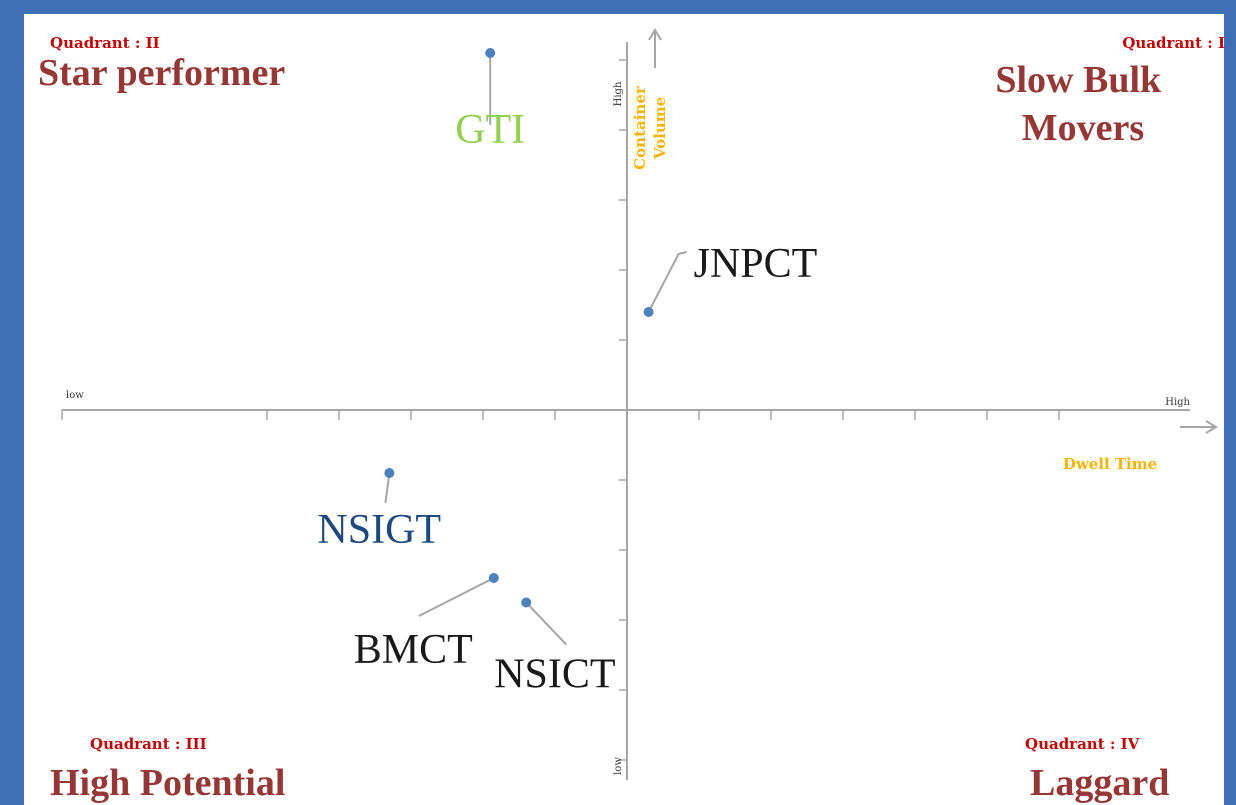  I want to click on quadrant-i-name-line1: Slow Bulk, so click(1078, 80).